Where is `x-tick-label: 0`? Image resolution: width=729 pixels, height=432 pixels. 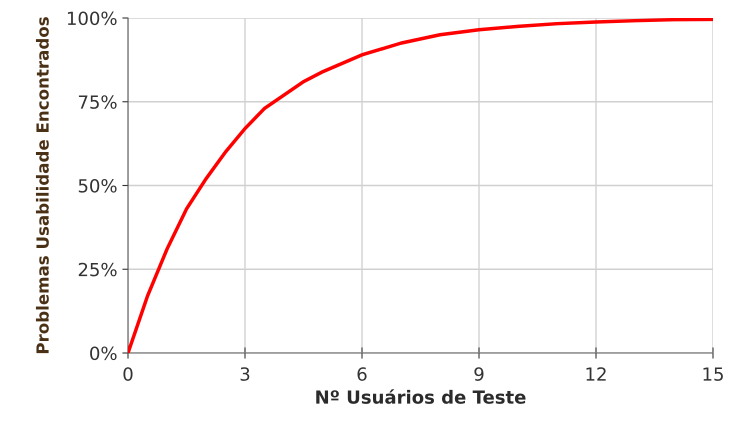
x-tick-label: 0 is located at coordinates (128, 374).